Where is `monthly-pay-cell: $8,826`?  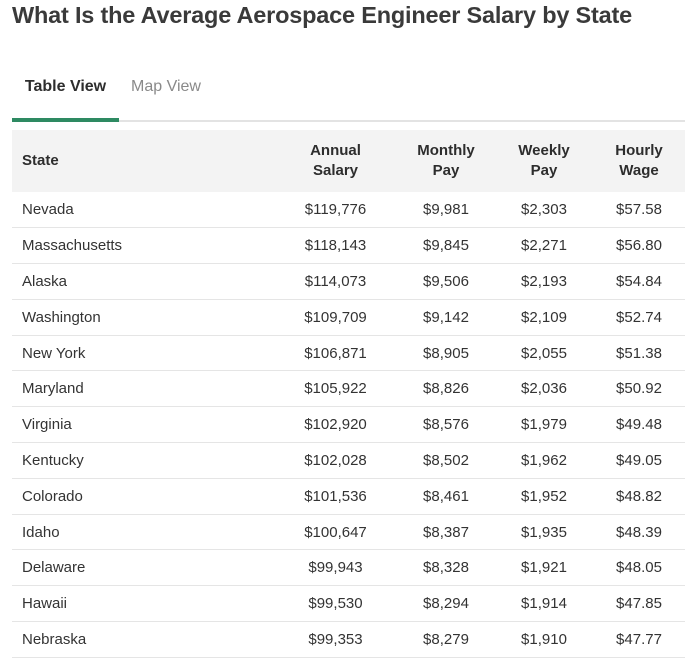
monthly-pay-cell: $8,826 is located at coordinates (446, 389).